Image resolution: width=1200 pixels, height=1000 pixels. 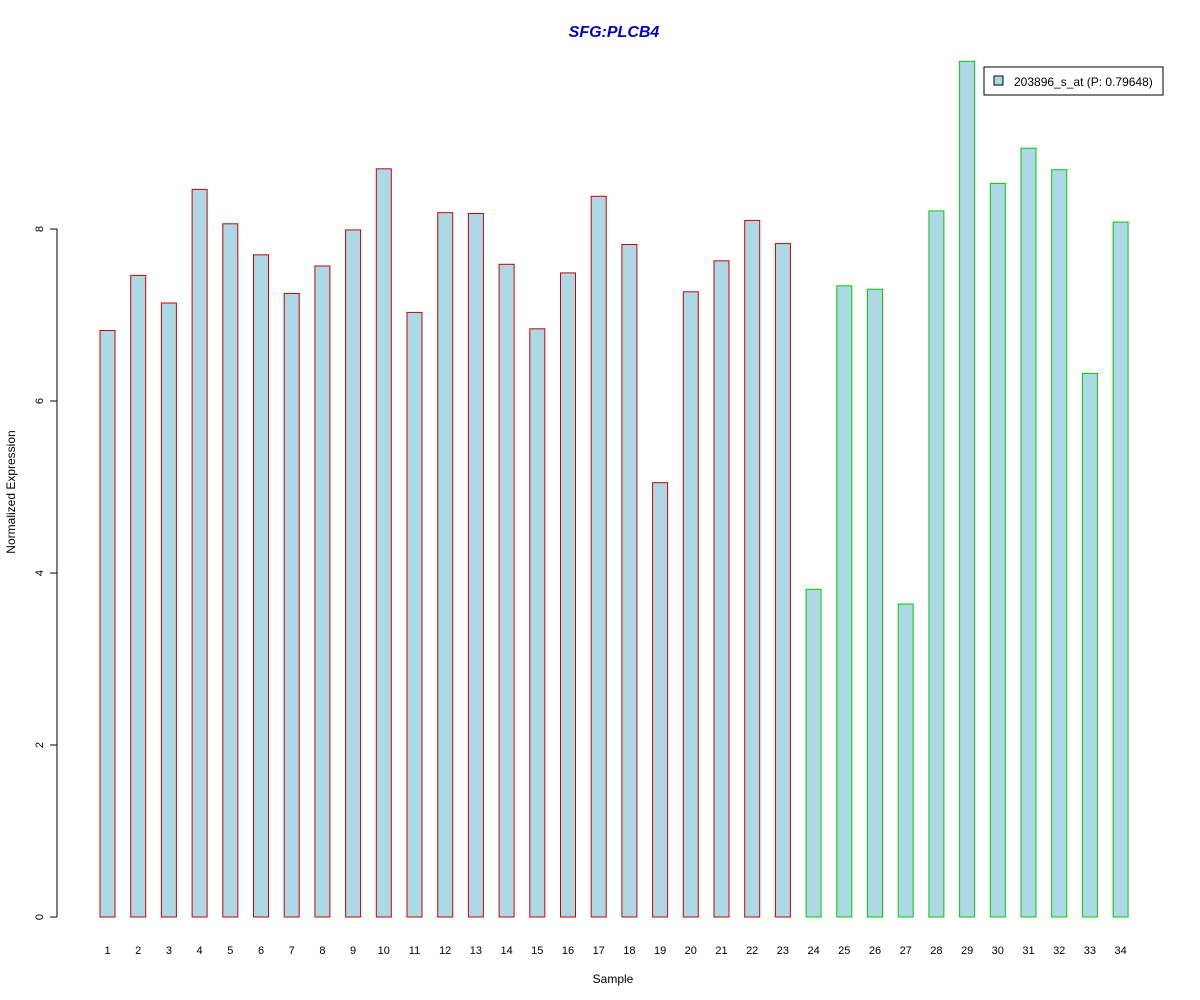 I want to click on x-tick-label: 20, so click(x=691, y=951).